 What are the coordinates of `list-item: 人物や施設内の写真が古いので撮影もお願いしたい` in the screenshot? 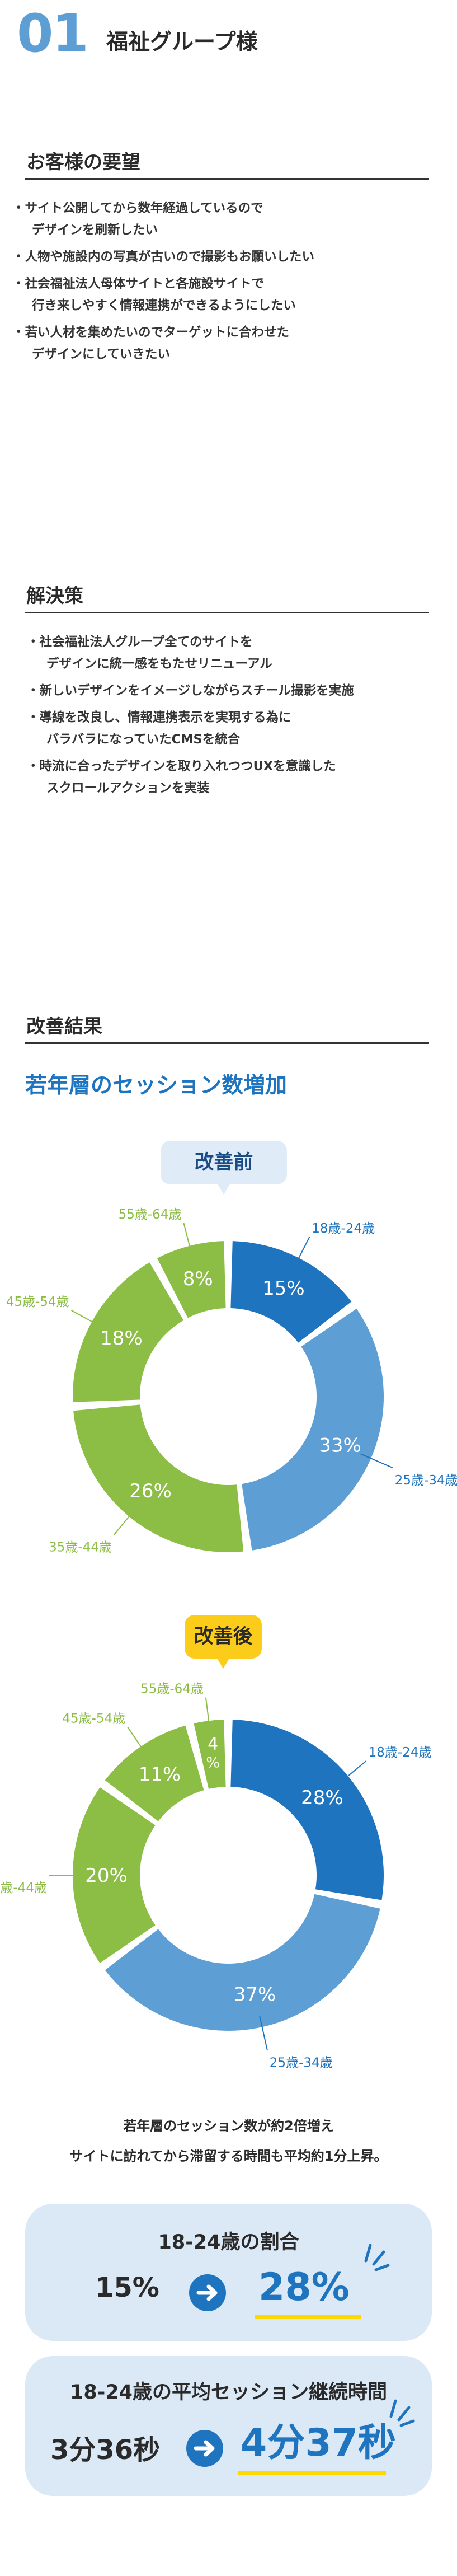 It's located at (164, 257).